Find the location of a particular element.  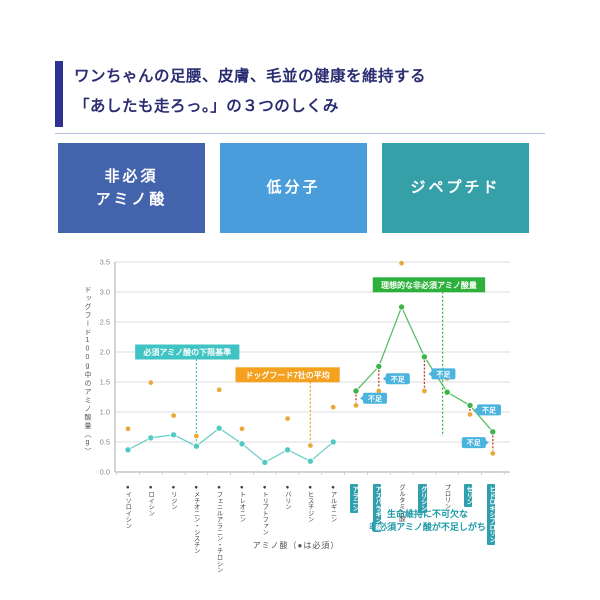

title-accent-bar is located at coordinates (59, 94).